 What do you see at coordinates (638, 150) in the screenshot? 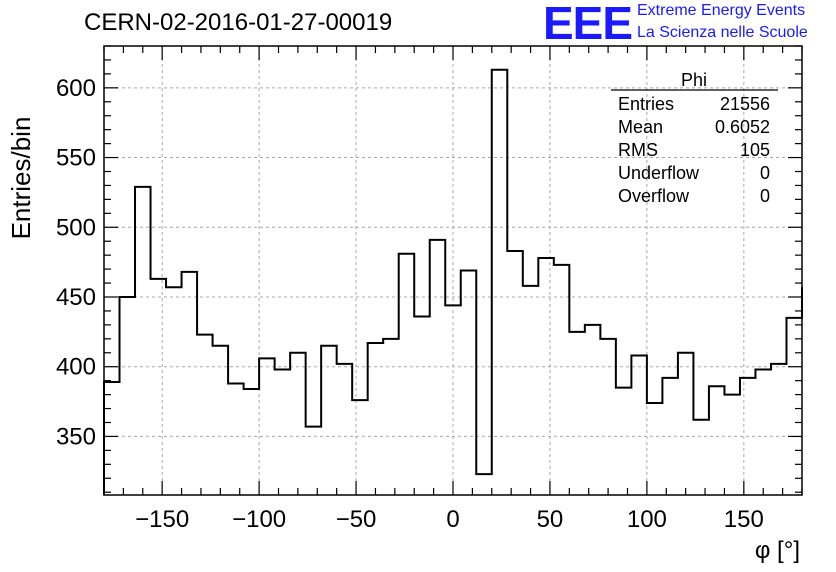
I see `stats-label: RMS` at bounding box center [638, 150].